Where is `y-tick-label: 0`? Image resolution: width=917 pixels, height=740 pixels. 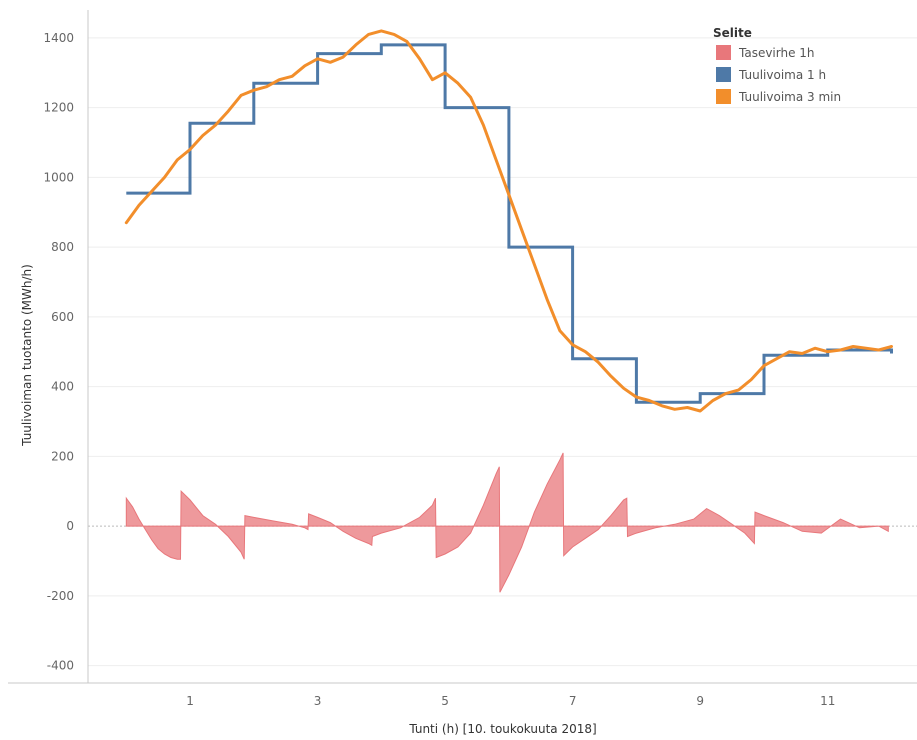
y-tick-label: 0 is located at coordinates (70, 526).